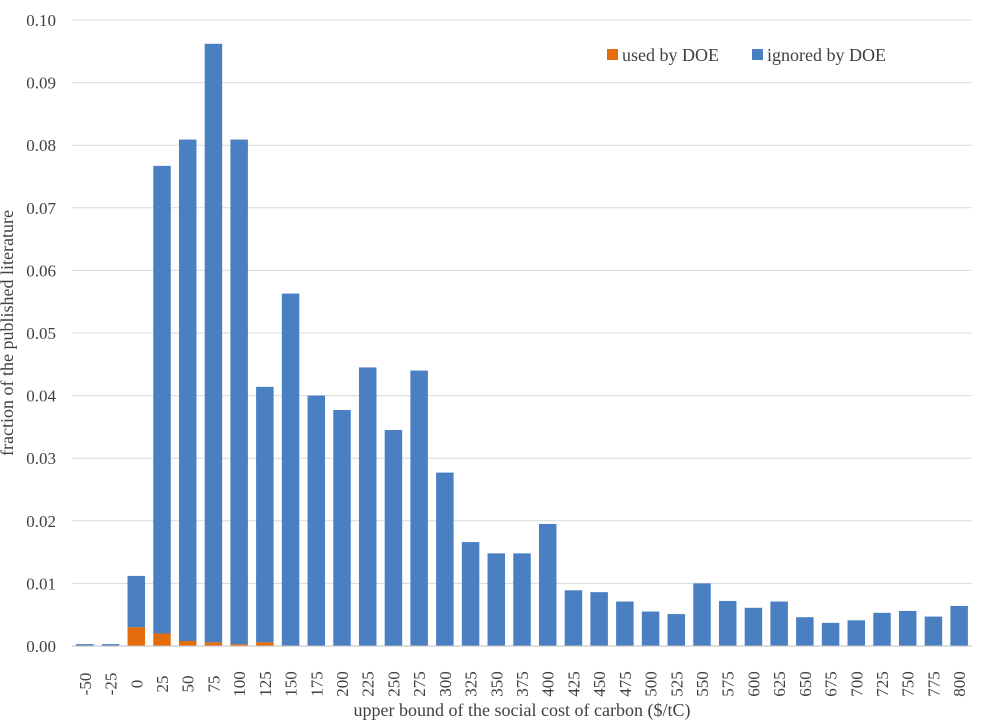 This screenshot has width=1000, height=728. I want to click on x-tick-label: 675, so click(831, 684).